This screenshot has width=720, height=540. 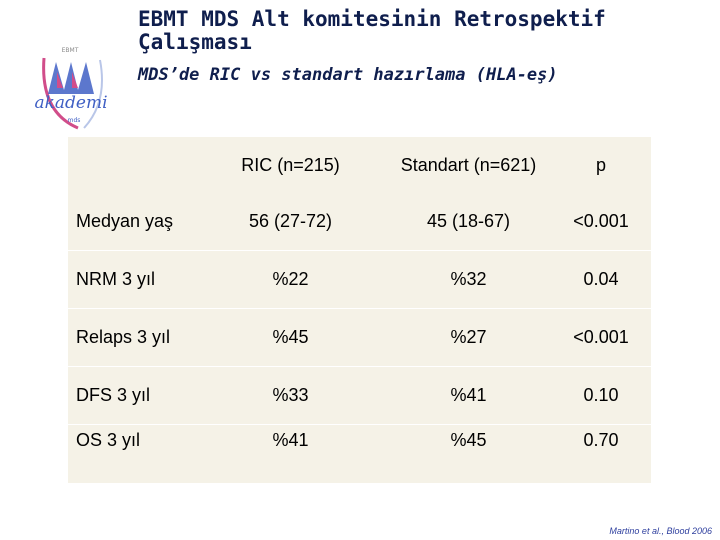 I want to click on header-p: p, so click(x=600, y=164).